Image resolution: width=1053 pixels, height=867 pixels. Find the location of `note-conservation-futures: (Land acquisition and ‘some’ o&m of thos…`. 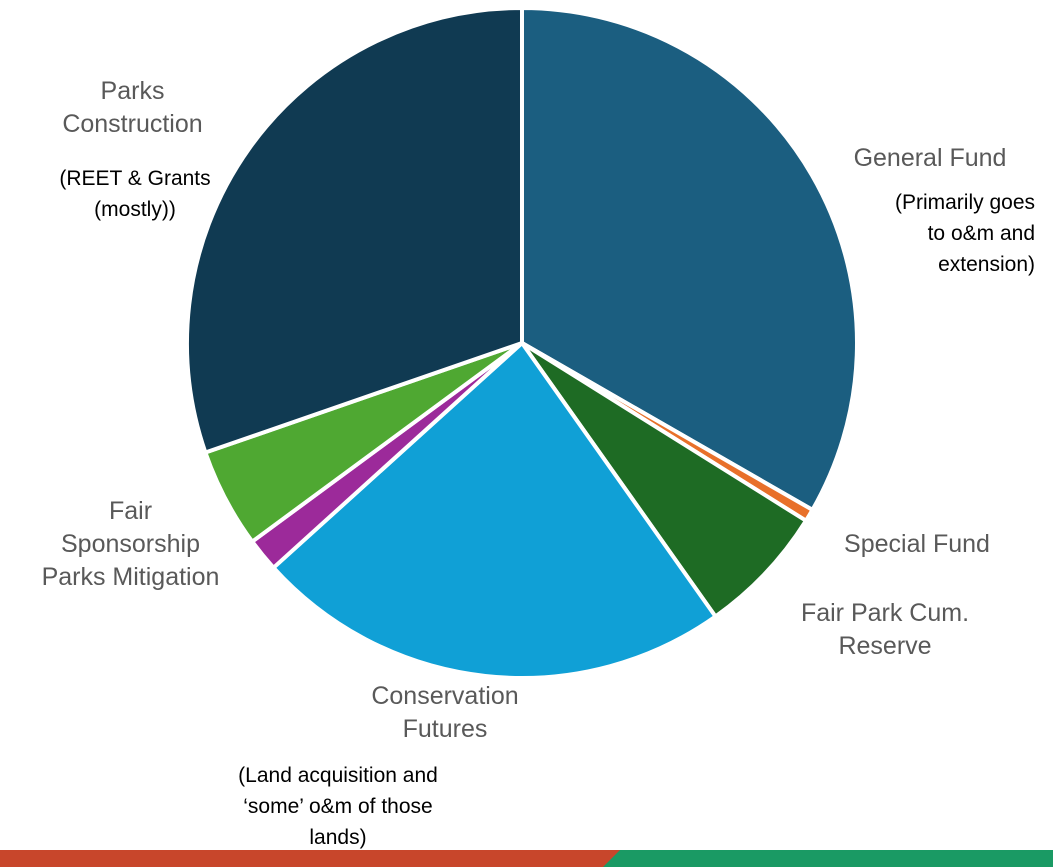

note-conservation-futures: (Land acquisition and ‘some’ o&m of thos… is located at coordinates (338, 806).